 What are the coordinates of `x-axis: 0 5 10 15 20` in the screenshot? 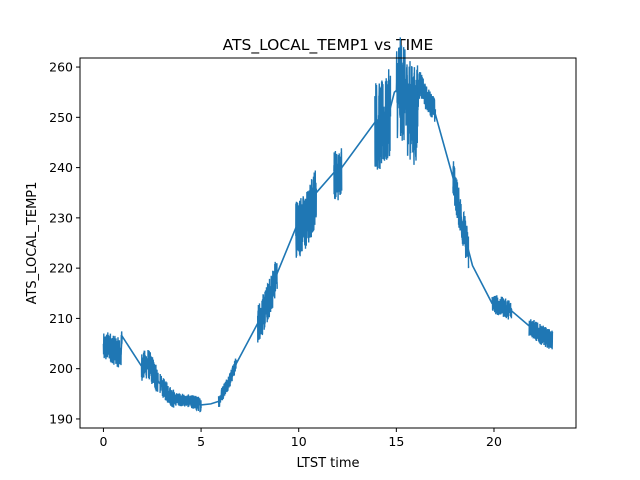 It's located at (300, 438).